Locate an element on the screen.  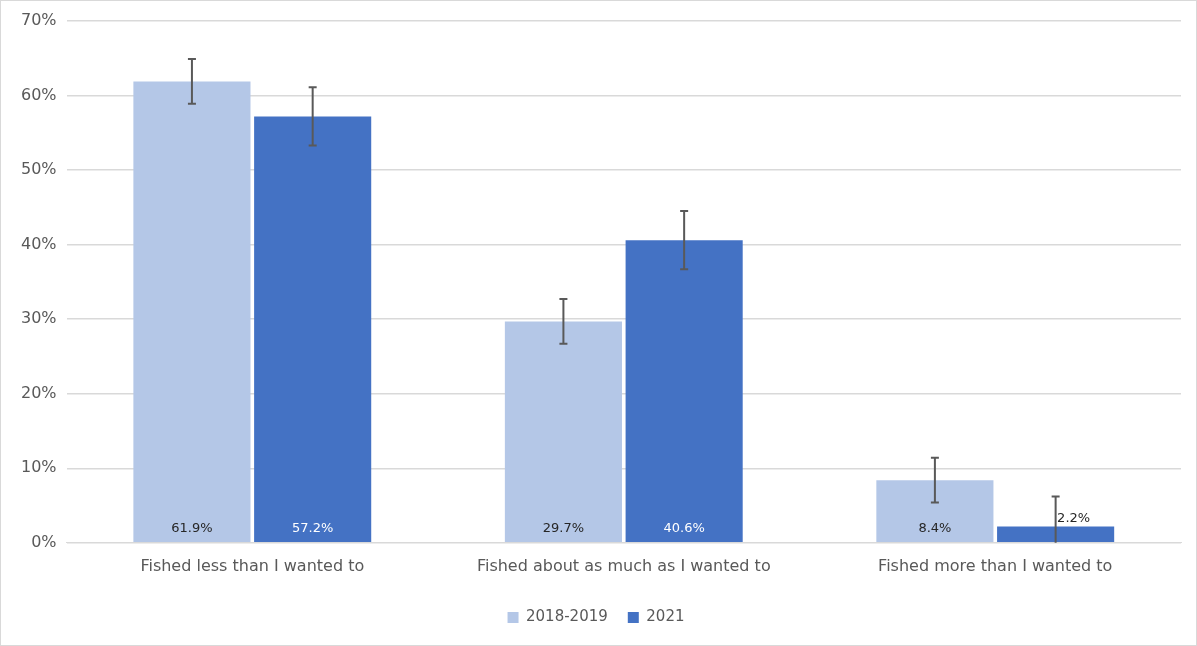
y-tick-label: 70% is located at coordinates (39, 20).